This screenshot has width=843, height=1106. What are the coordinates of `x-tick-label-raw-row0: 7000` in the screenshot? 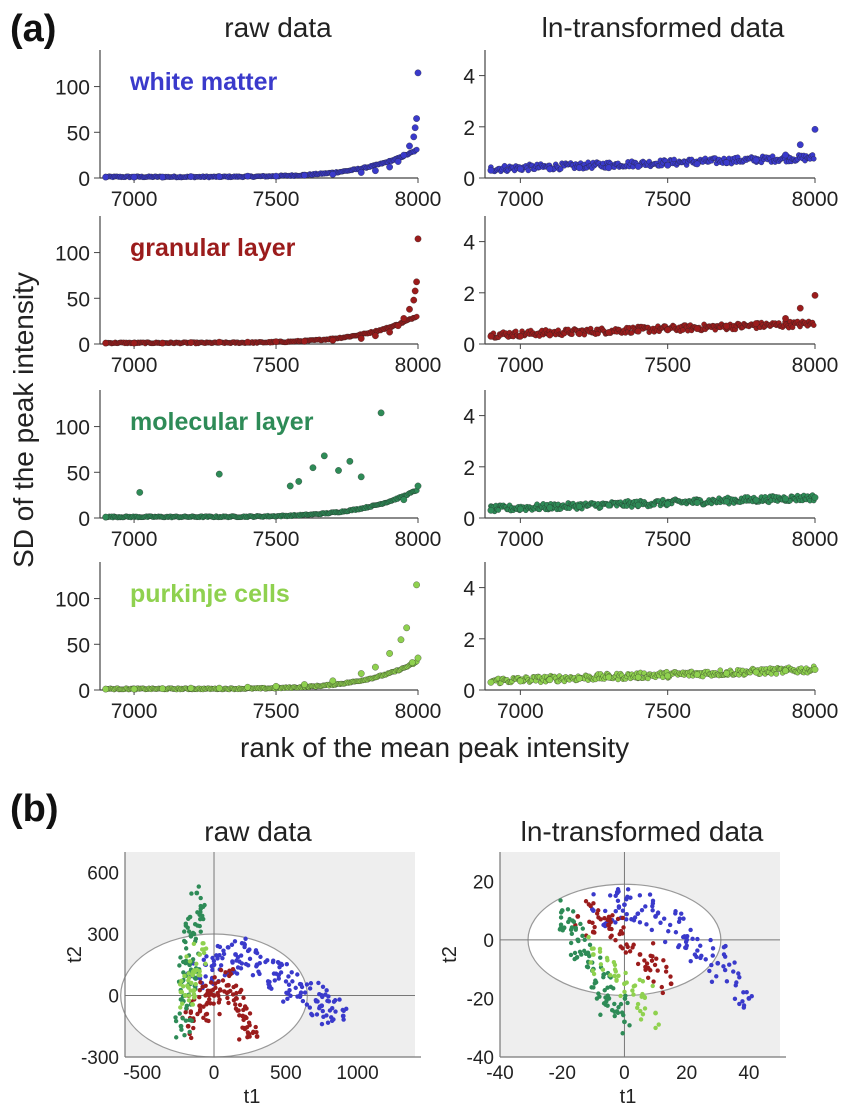 It's located at (134, 199).